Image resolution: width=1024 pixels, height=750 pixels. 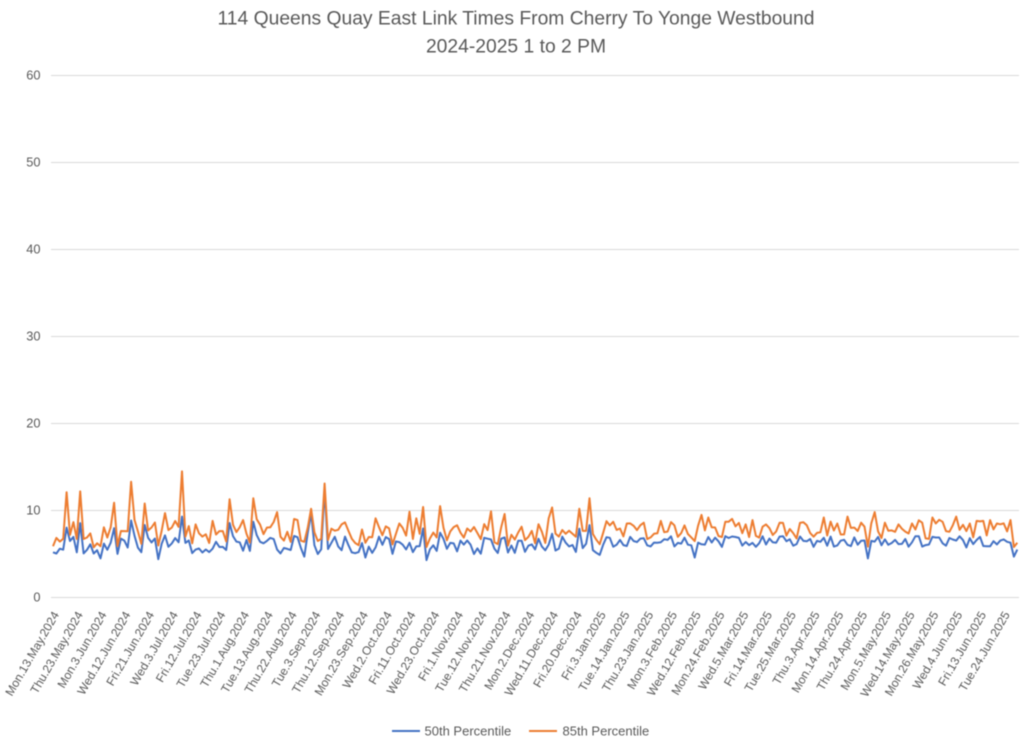 What do you see at coordinates (516, 47) in the screenshot?
I see `svg-text: 2024-2025 1 to 2 PM` at bounding box center [516, 47].